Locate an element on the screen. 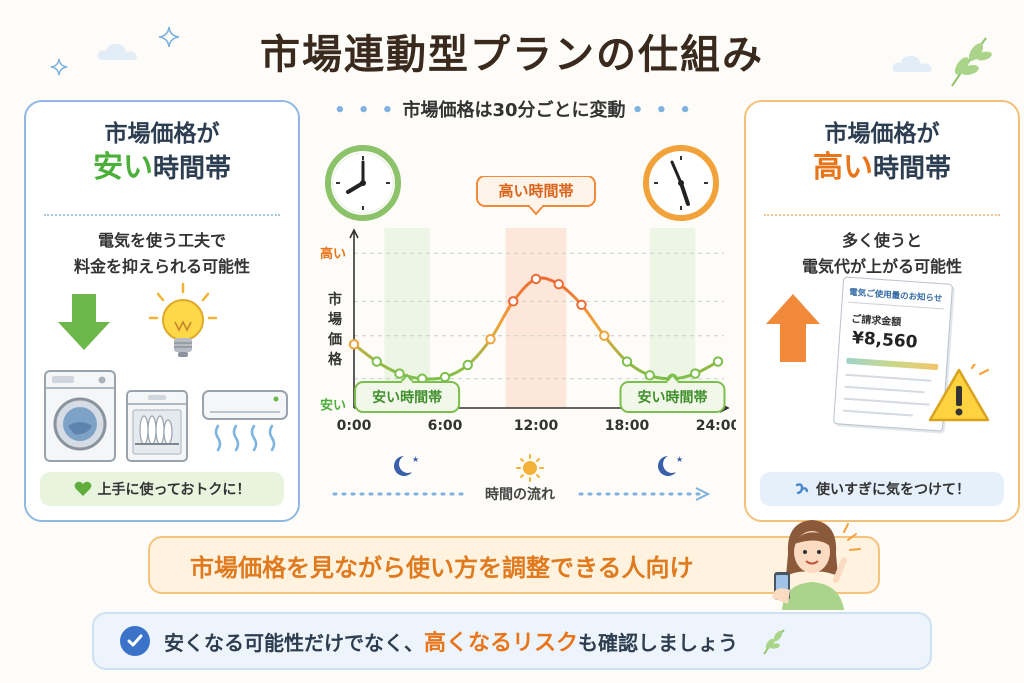 Image resolution: width=1024 pixels, height=683 pixels. chart-header-text: 市場価格は30分ごとに変動 is located at coordinates (514, 110).